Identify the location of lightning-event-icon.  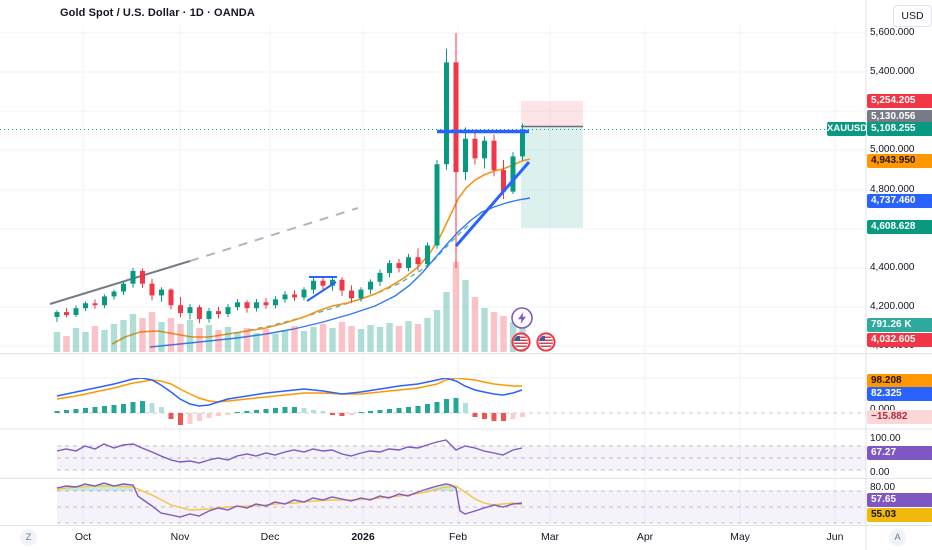
(522, 318).